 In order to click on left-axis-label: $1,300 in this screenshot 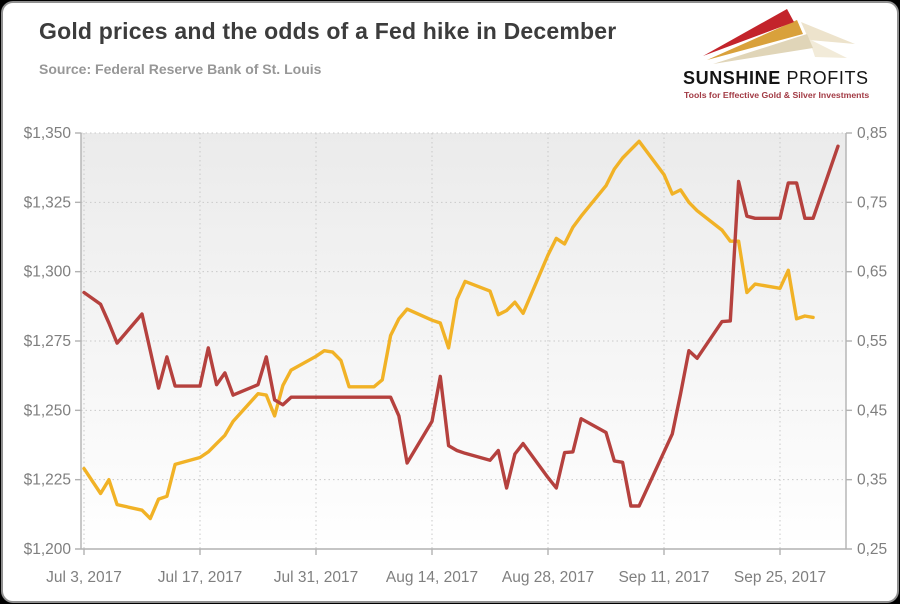, I will do `click(48, 272)`.